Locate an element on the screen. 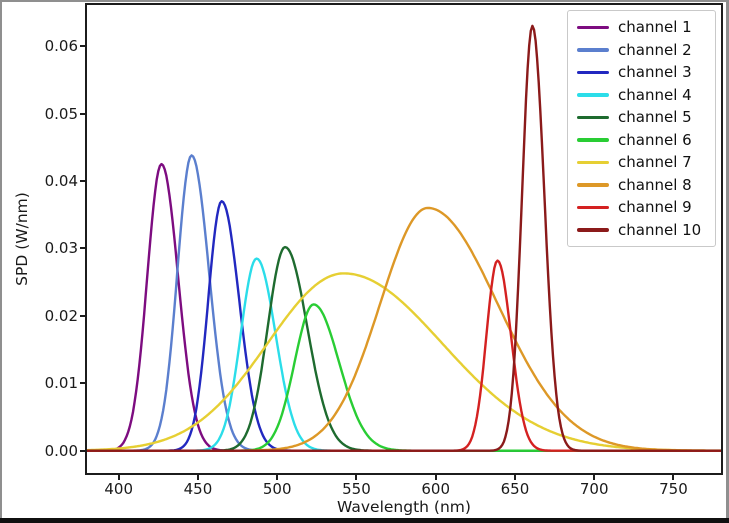  x-tick-label: 500 is located at coordinates (277, 489).